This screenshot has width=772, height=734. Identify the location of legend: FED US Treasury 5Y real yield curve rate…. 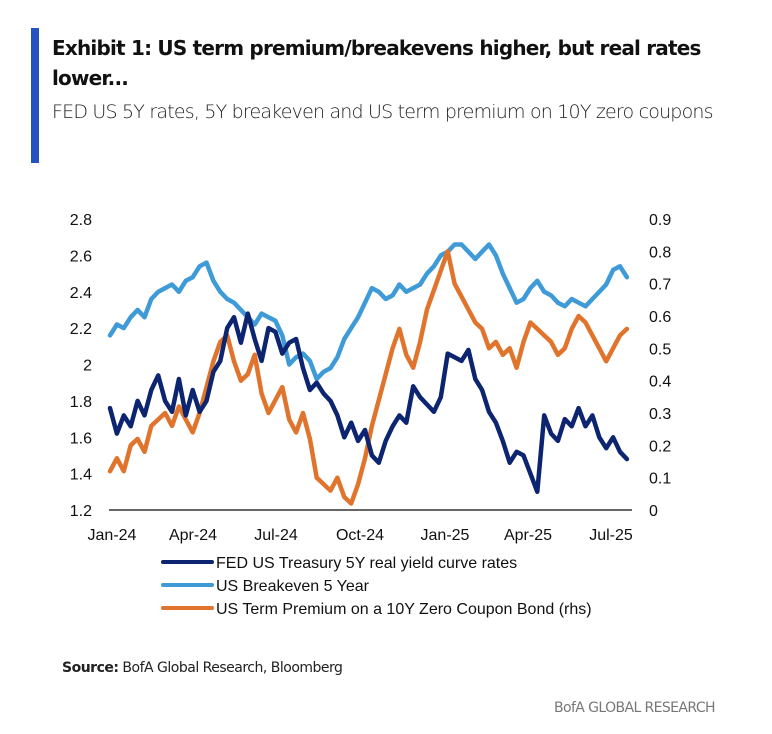
(376, 586).